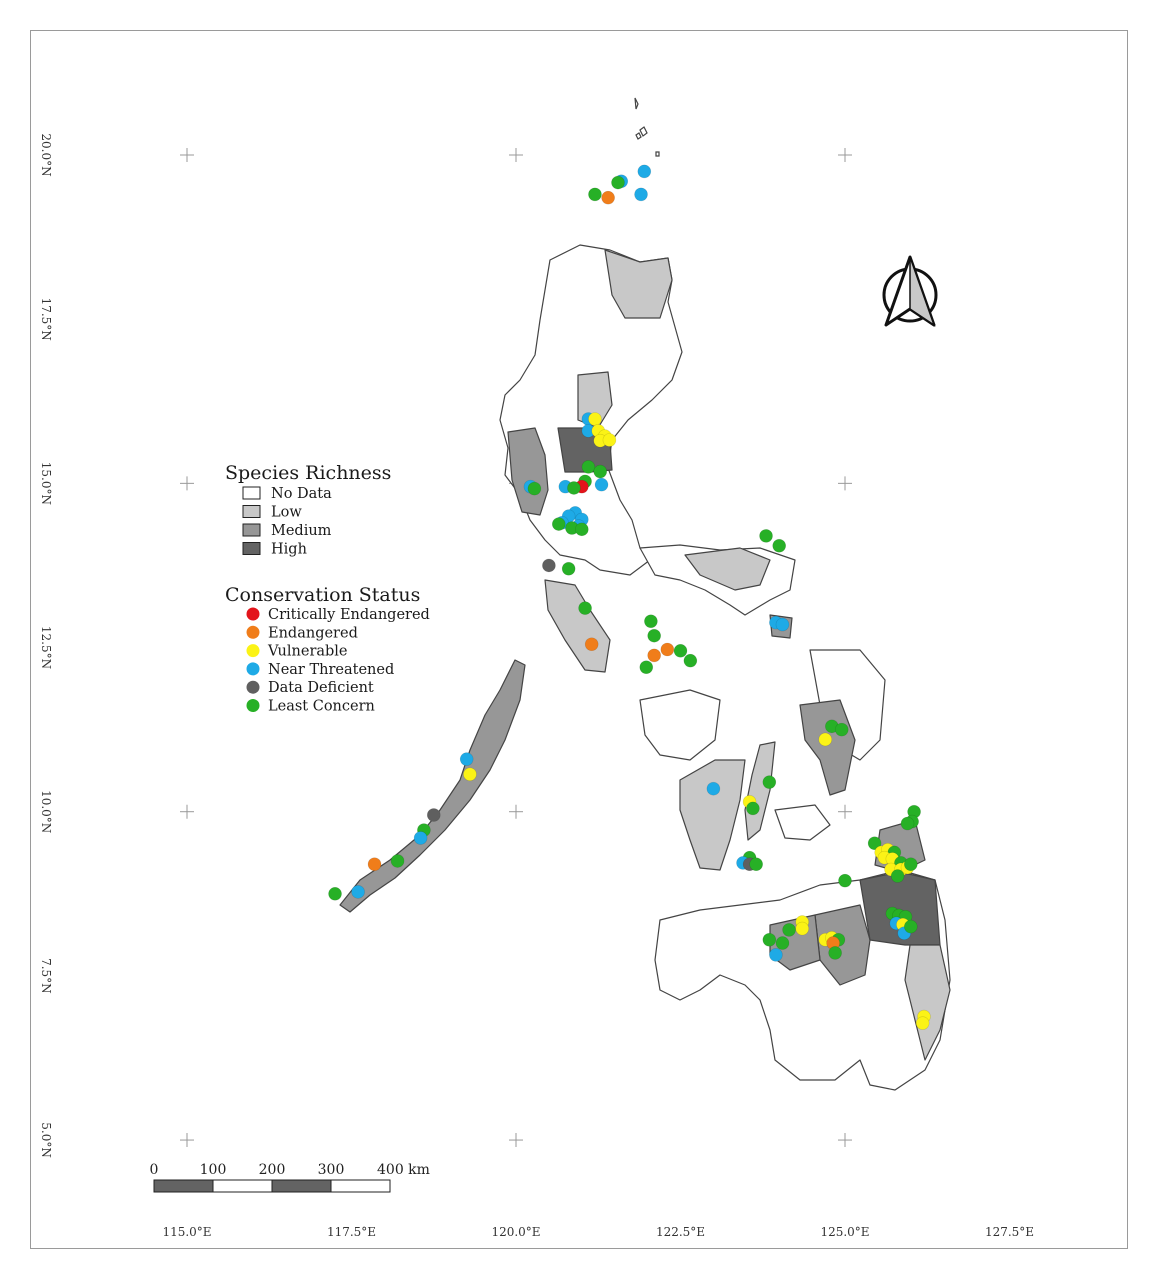 This screenshot has height=1280, width=1158. I want to click on latitude-label: 12.5°N, so click(46, 647).